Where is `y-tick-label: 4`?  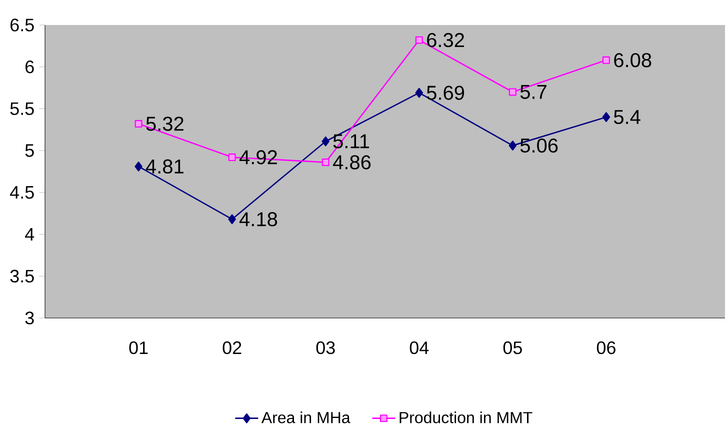 y-tick-label: 4 is located at coordinates (29, 234).